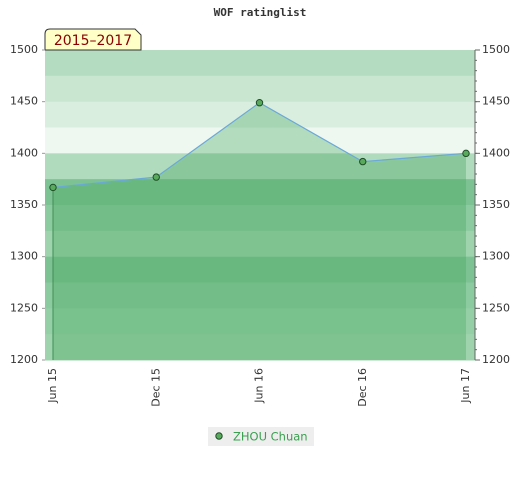 This screenshot has width=520, height=484. Describe the element at coordinates (496, 152) in the screenshot. I see `y2-tick-label: 1400` at that location.